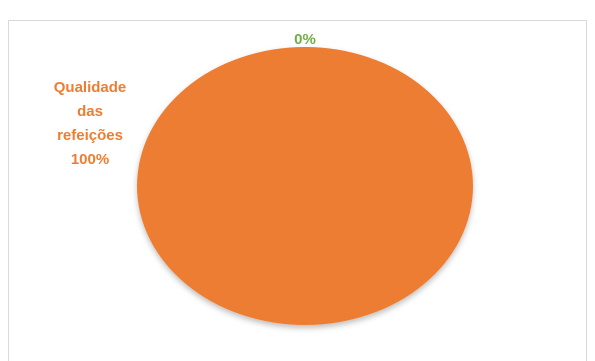 Image resolution: width=595 pixels, height=361 pixels. What do you see at coordinates (90, 111) in the screenshot?
I see `category-label: Qualidade das refeições` at bounding box center [90, 111].